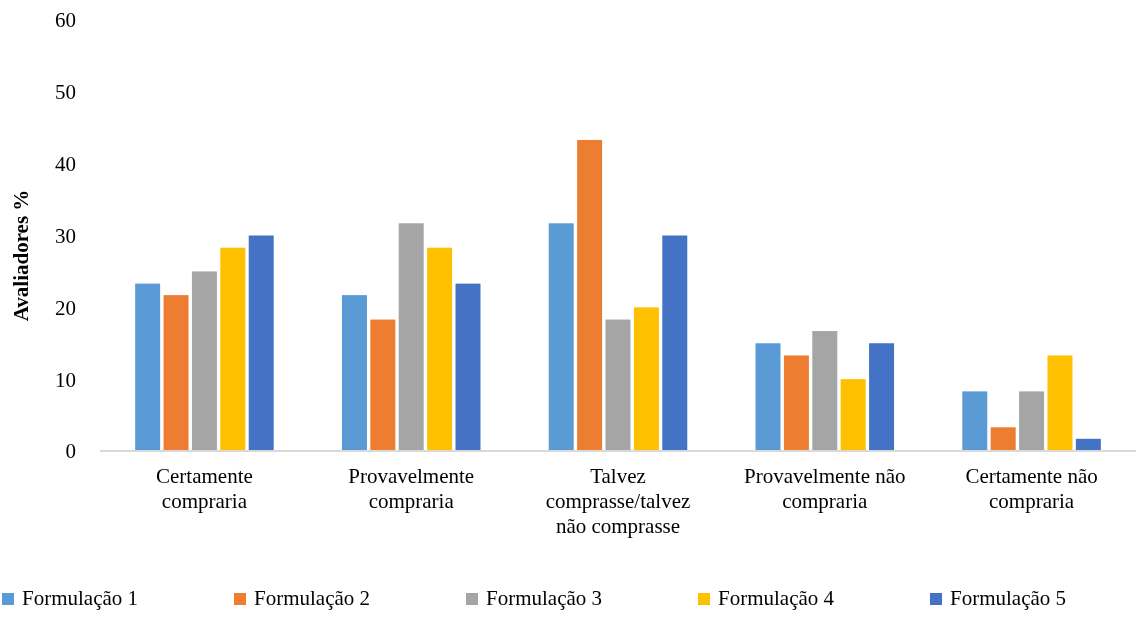 The width and height of the screenshot is (1144, 620). What do you see at coordinates (204, 488) in the screenshot?
I see `x-tick-label: Certamente compraria` at bounding box center [204, 488].